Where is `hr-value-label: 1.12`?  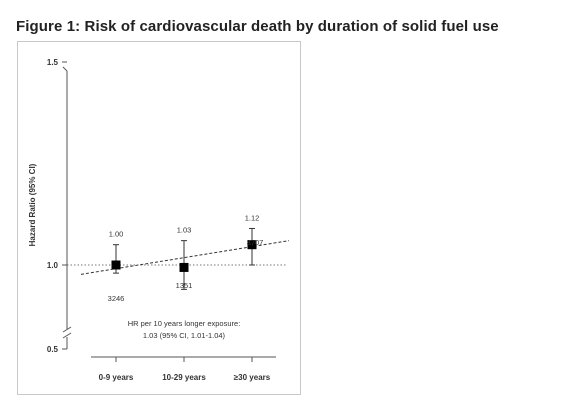 hr-value-label: 1.12 is located at coordinates (252, 217).